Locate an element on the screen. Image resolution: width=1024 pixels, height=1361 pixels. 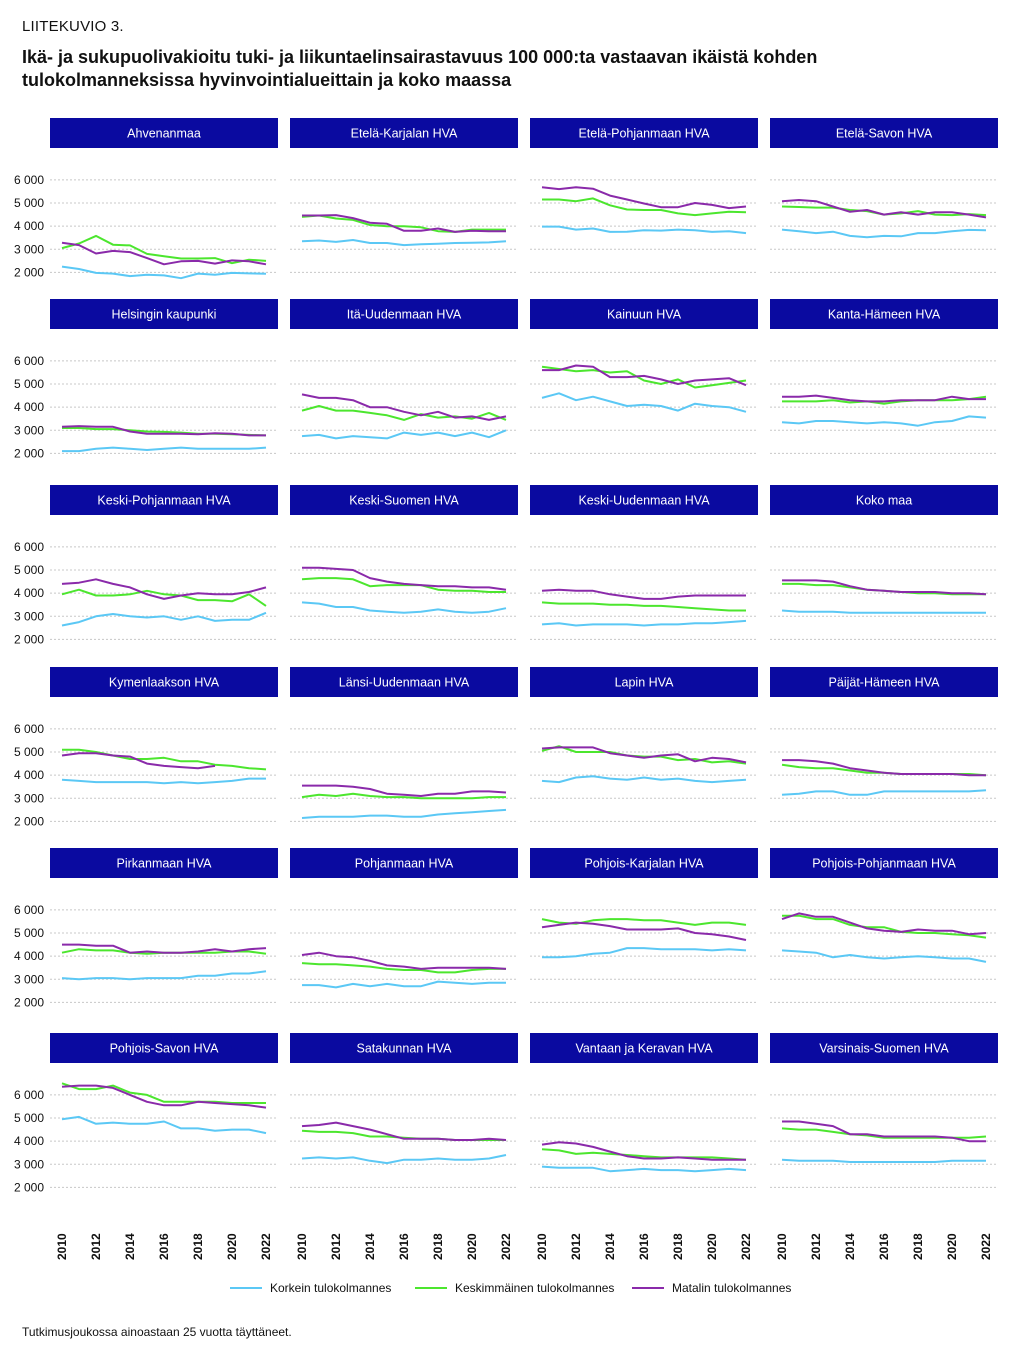
legend-item-korkein: Korkein tulokolmannes is located at coordinates (310, 1288).